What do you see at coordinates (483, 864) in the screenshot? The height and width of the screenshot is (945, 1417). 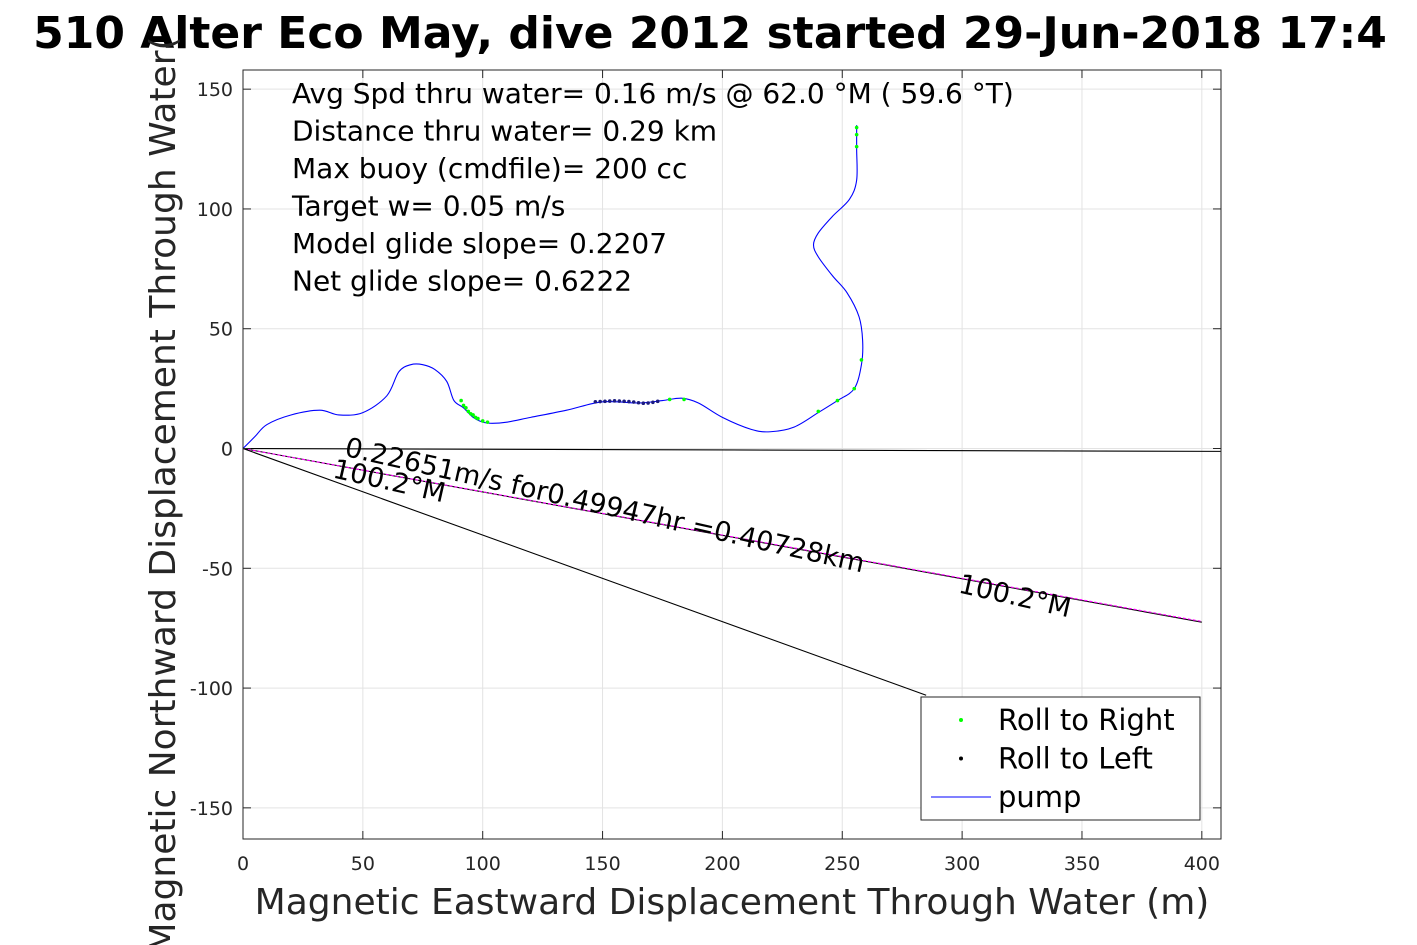 I see `x-tick-label: 100` at bounding box center [483, 864].